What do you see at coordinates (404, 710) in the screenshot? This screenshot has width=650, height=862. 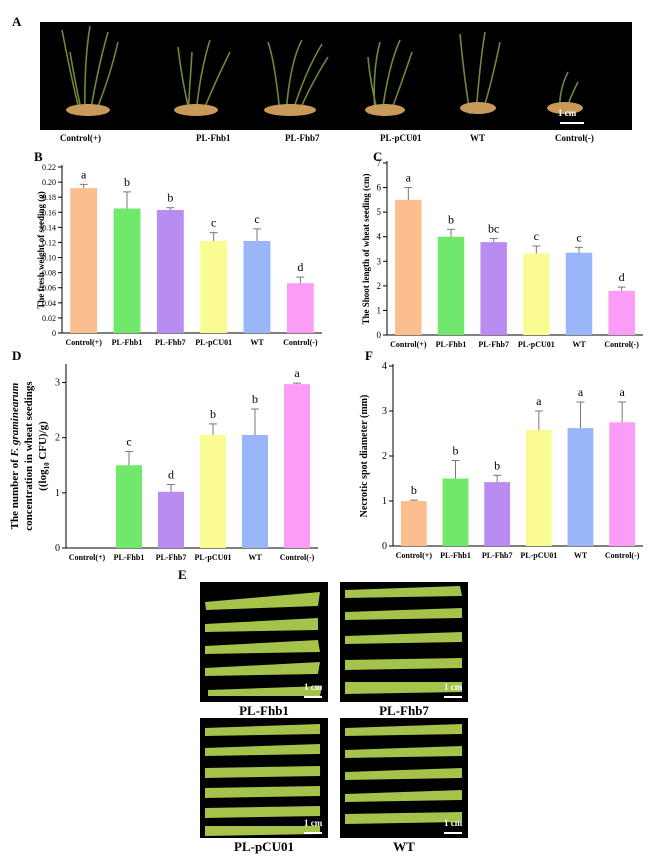 I see `panel-e-caption-fhb7: PL-Fhb7` at bounding box center [404, 710].